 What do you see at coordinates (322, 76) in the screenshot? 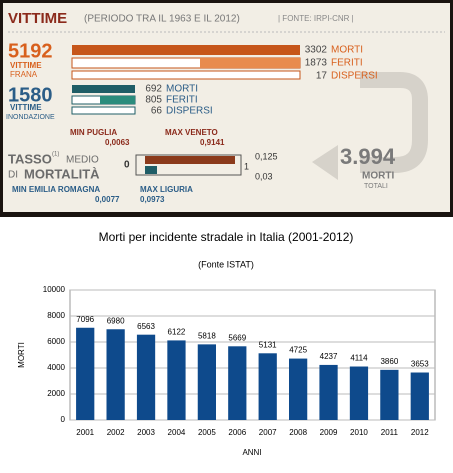
I see `frana-row-number: 17` at bounding box center [322, 76].